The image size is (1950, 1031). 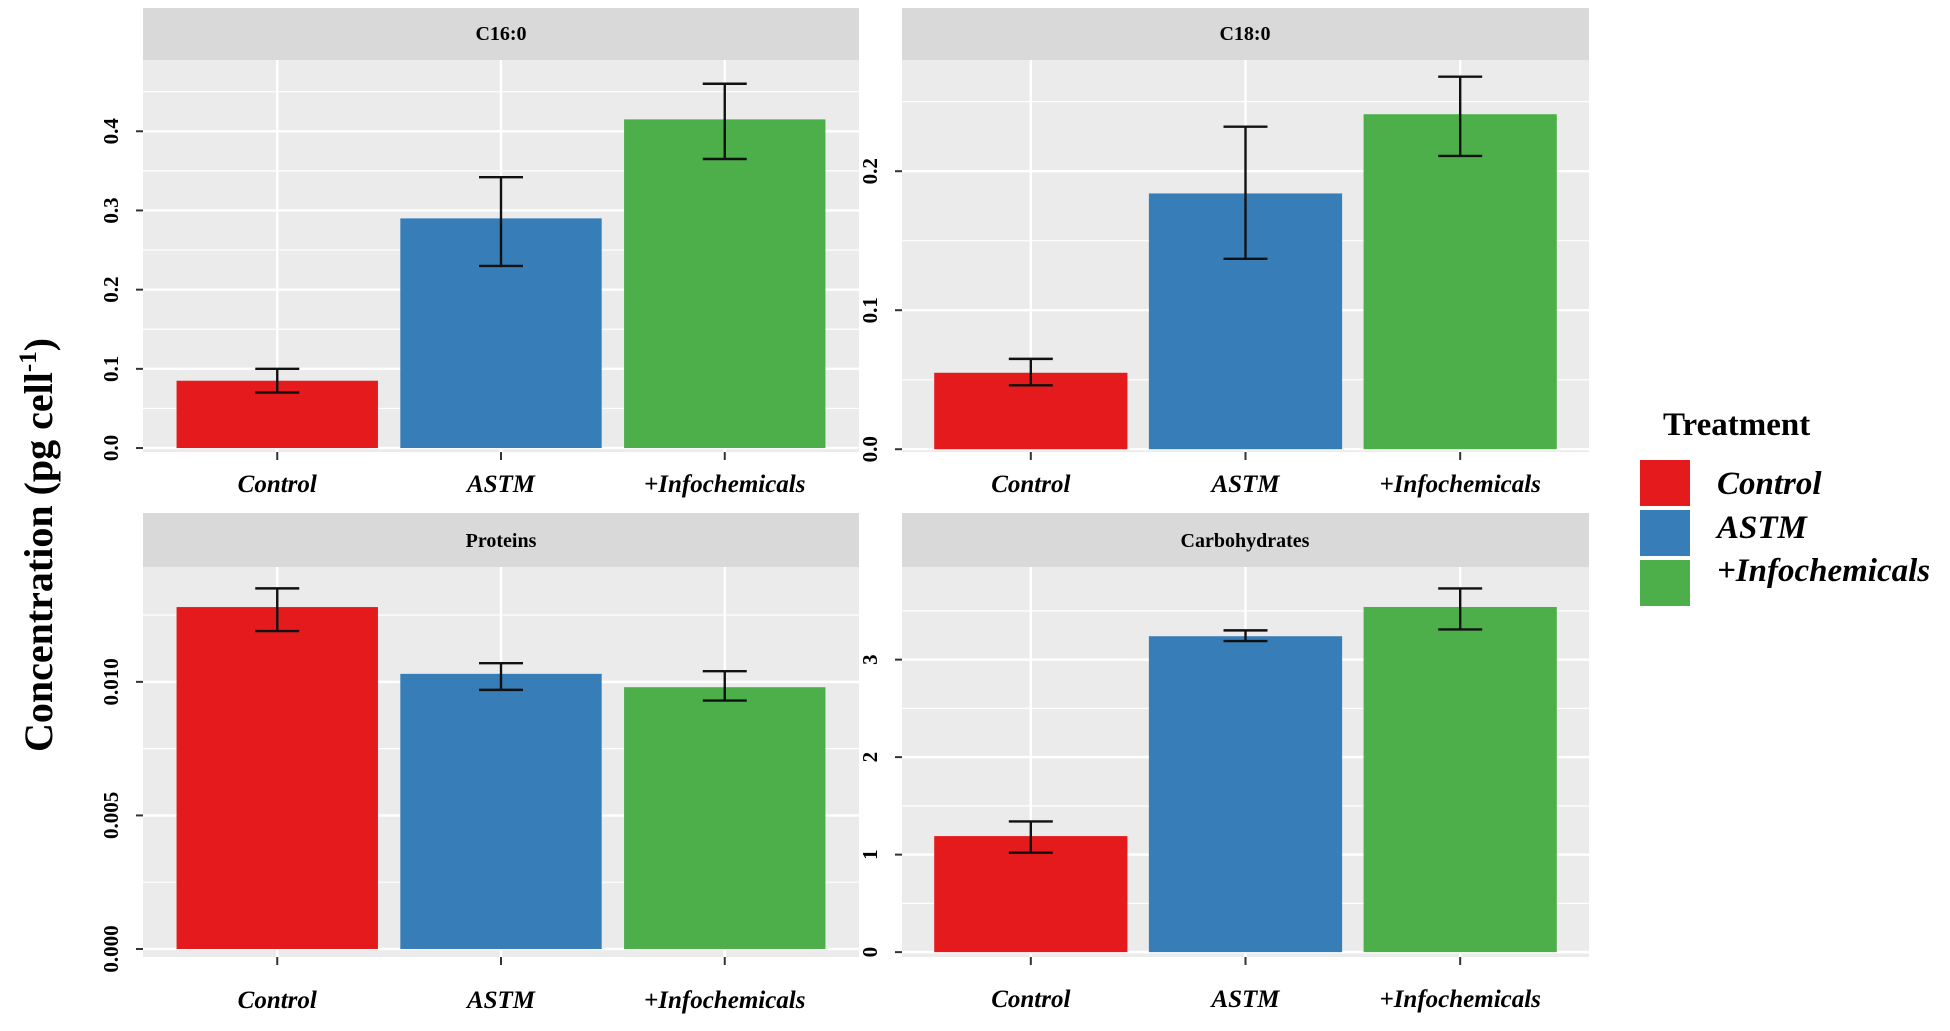 I want to click on proteins-y-tick-label: 0.005, so click(x=111, y=815).